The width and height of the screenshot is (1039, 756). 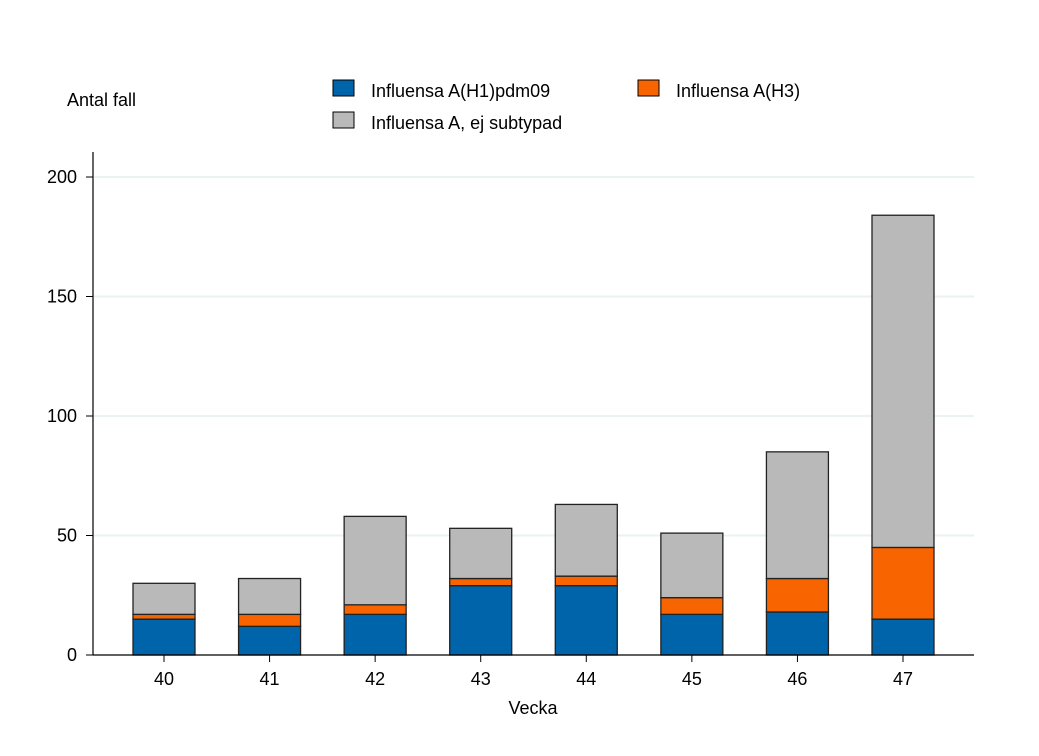 What do you see at coordinates (164, 679) in the screenshot?
I see `x-tick-label: 40` at bounding box center [164, 679].